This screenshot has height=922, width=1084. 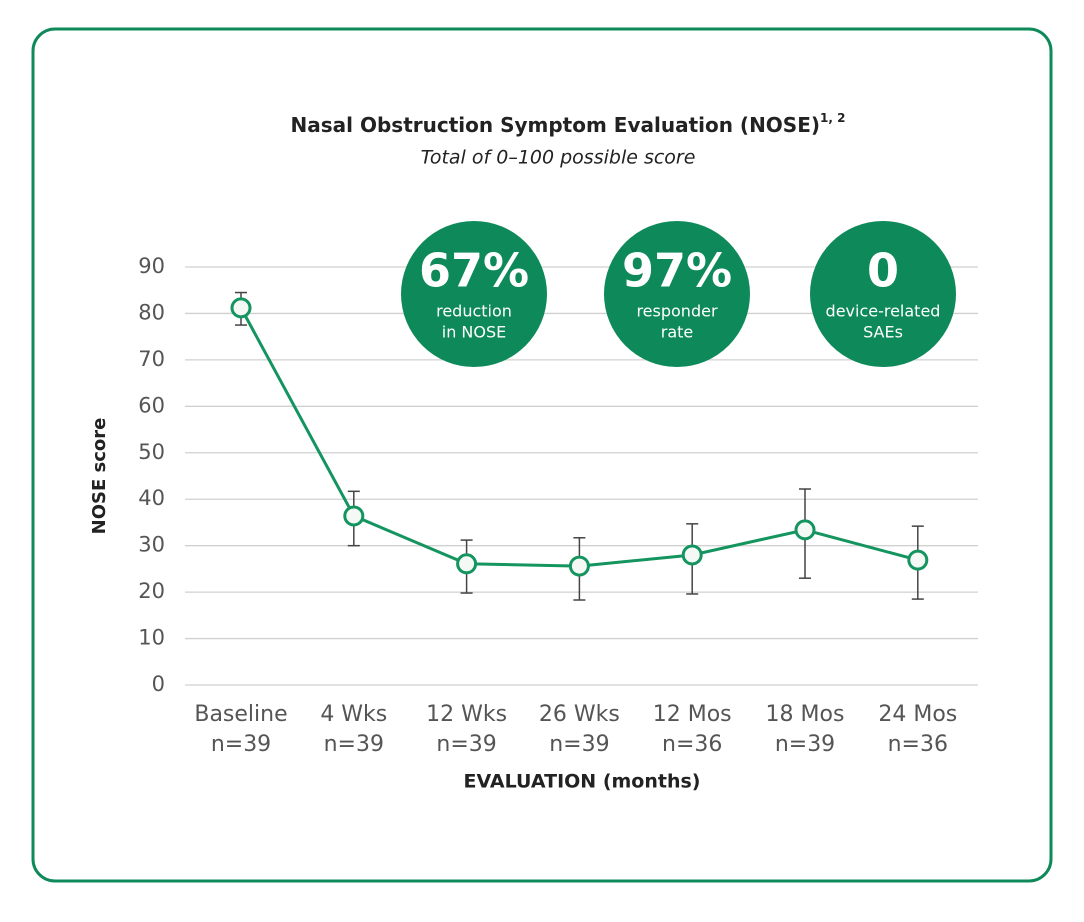 I want to click on y-tick-label: 30, so click(x=151, y=545).